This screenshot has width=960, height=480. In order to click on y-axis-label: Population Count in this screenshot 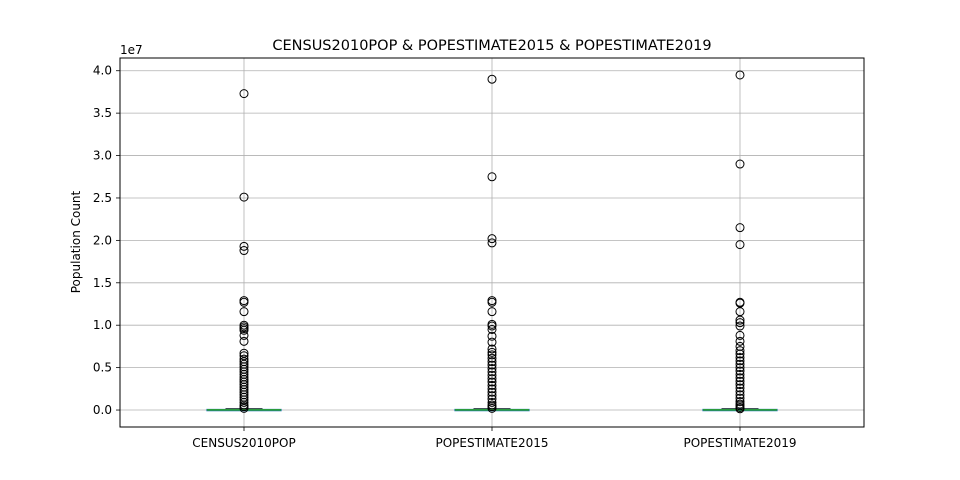, I will do `click(76, 241)`.